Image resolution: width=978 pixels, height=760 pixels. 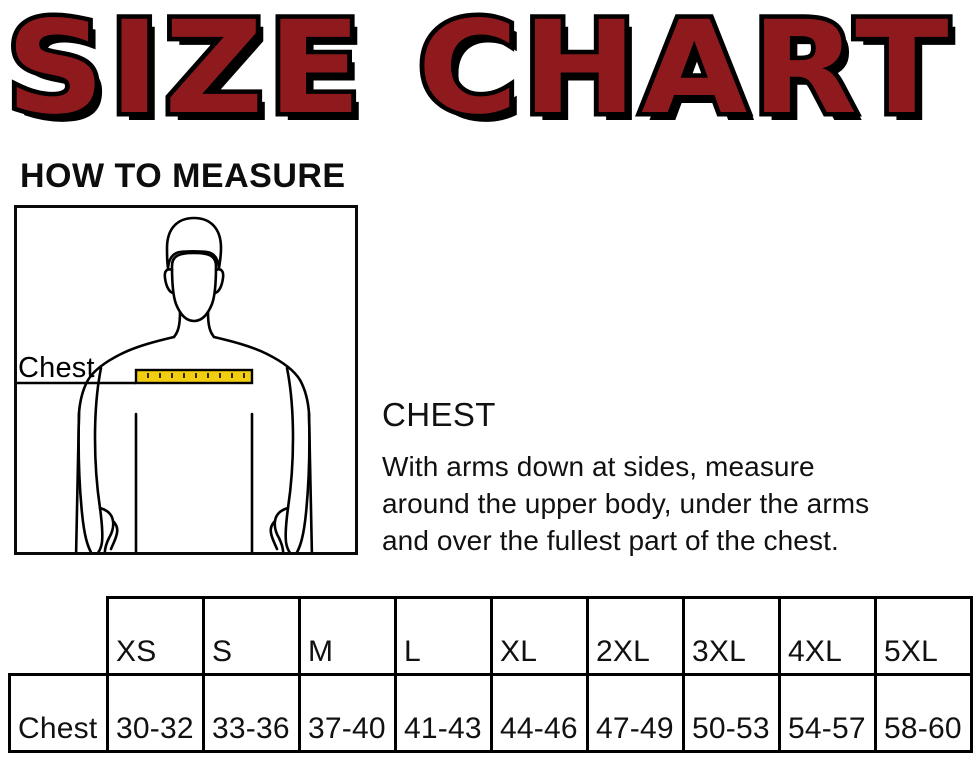 I want to click on male-torso-figure-icon, so click(x=165, y=384).